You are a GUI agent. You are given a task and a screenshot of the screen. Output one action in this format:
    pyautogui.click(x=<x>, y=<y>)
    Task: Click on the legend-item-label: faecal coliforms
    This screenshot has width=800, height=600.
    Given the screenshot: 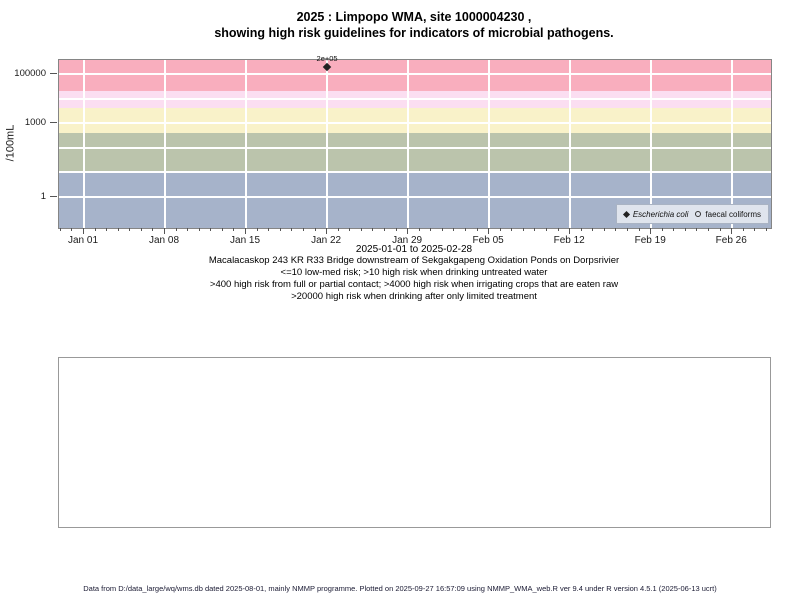 What is the action you would take?
    pyautogui.click(x=733, y=214)
    